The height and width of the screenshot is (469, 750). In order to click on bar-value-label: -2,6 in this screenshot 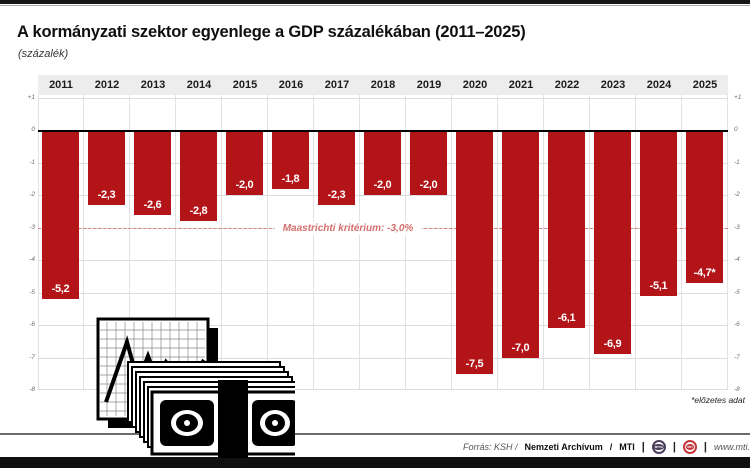, I will do `click(152, 204)`.